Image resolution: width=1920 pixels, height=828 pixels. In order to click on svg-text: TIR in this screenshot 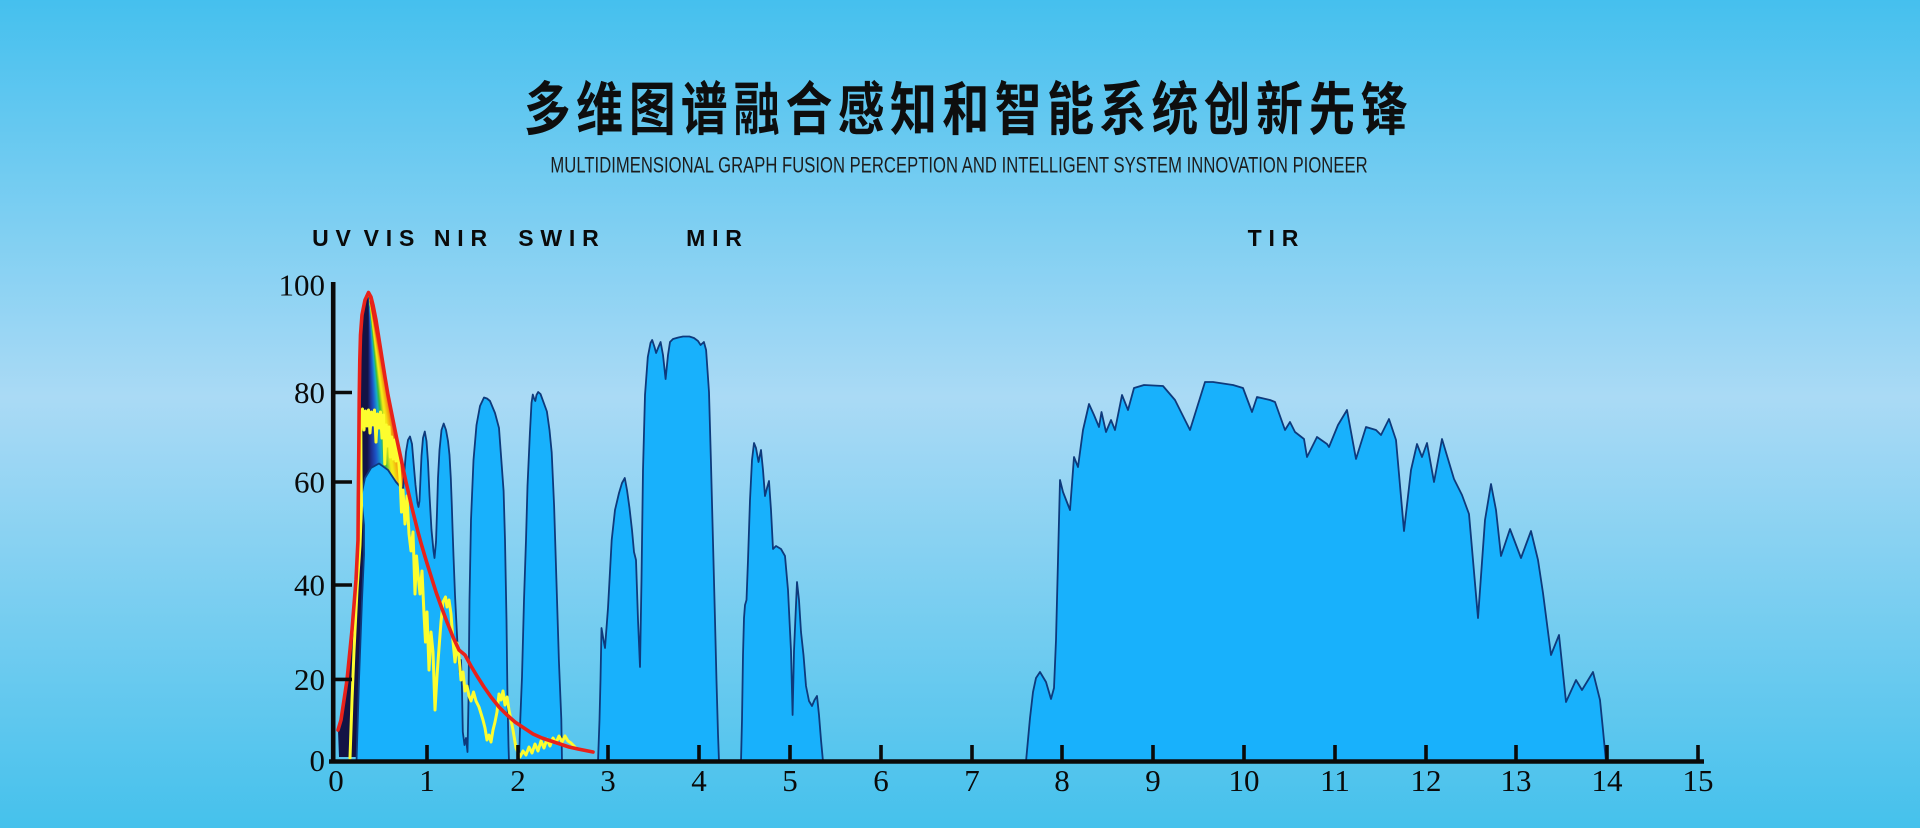, I will do `click(1276, 238)`.